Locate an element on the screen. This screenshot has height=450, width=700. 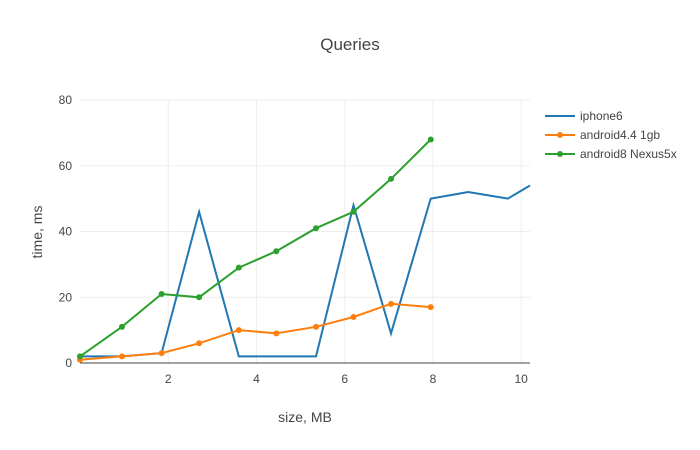
legend-item: iphone6 is located at coordinates (584, 116).